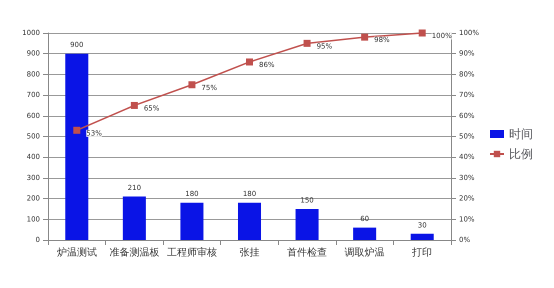 The image size is (554, 288). What do you see at coordinates (191, 252) in the screenshot?
I see `x-tick-label: 工程师审核` at bounding box center [191, 252].